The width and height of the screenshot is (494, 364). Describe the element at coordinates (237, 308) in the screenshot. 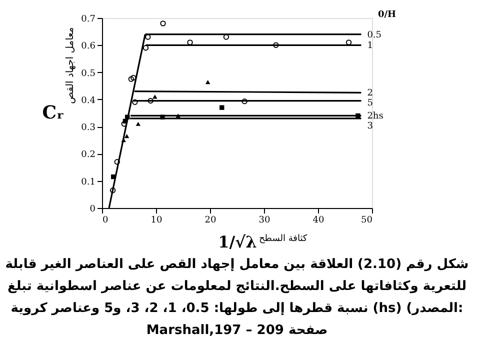

I see `text: نسبة قطرها إلى طولها: 0.5، 1، 2، 3، و5 وعناصر كروية (hs) (المصدر:` at that location.